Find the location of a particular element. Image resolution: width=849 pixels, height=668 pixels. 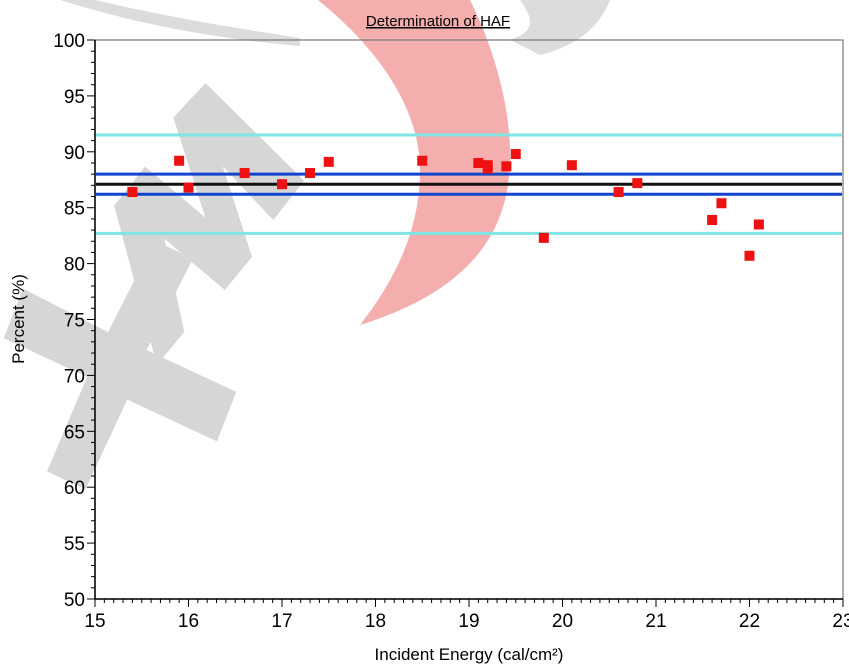

data-points is located at coordinates (445, 205).